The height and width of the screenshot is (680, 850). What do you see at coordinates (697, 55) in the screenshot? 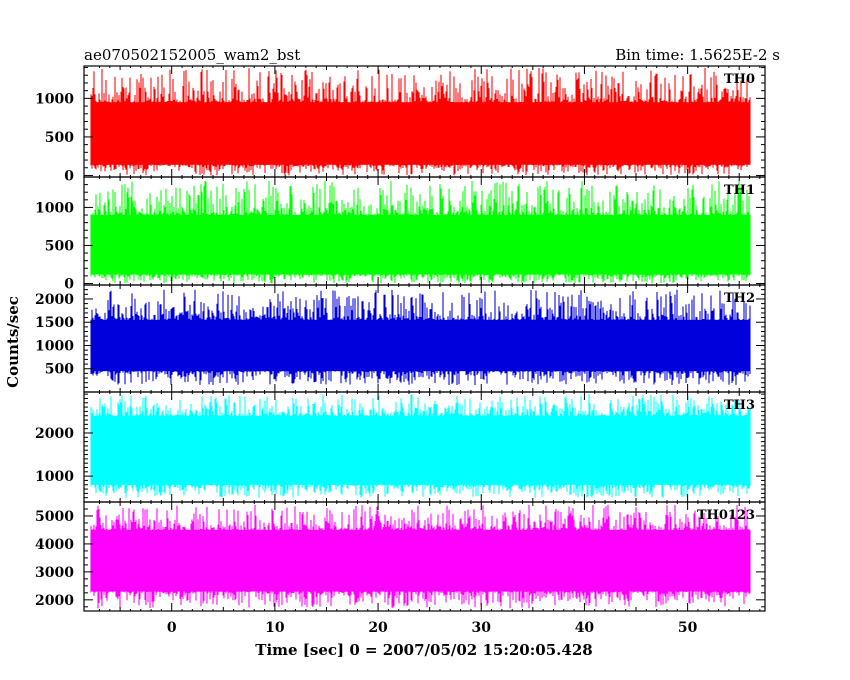
I see `bin-time-label: Bin time: 1.5625E-2 s` at bounding box center [697, 55].